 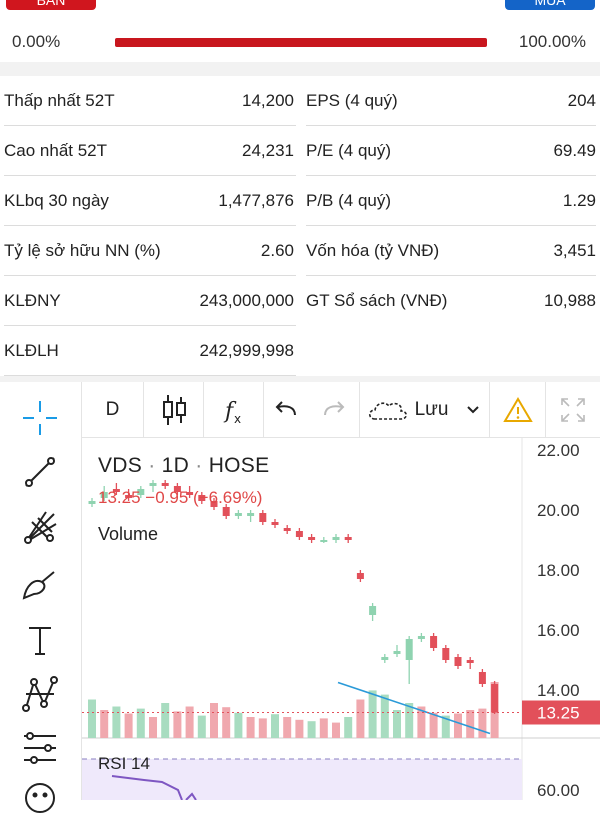 I want to click on order-ratio-bar: 0.00% 100.00%, so click(x=300, y=43).